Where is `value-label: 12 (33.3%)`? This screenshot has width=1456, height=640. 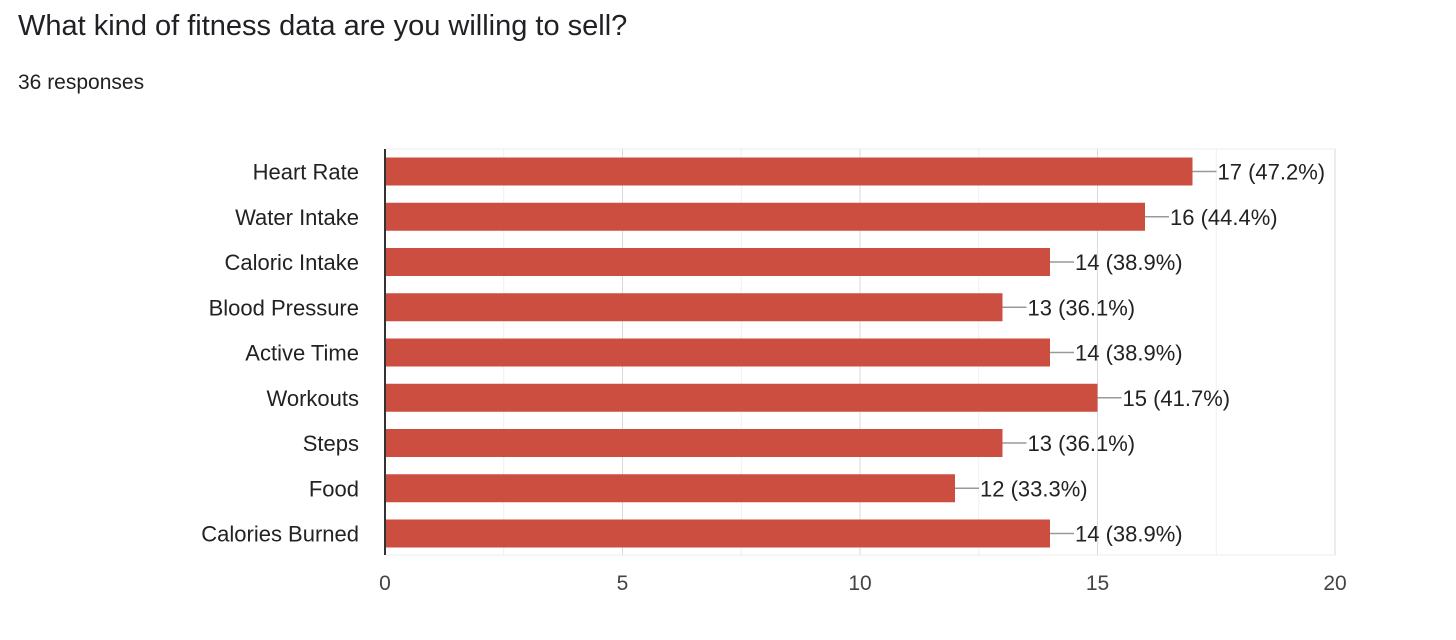
value-label: 12 (33.3%) is located at coordinates (1034, 488).